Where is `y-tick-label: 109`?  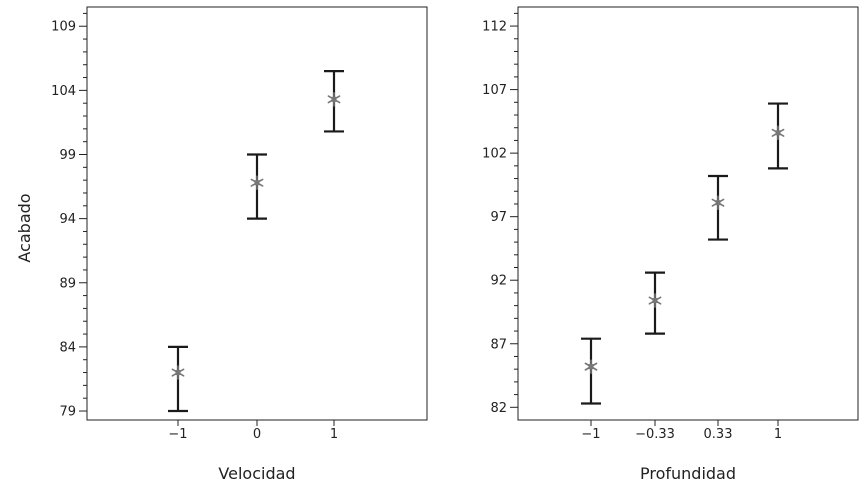
y-tick-label: 109 is located at coordinates (63, 27).